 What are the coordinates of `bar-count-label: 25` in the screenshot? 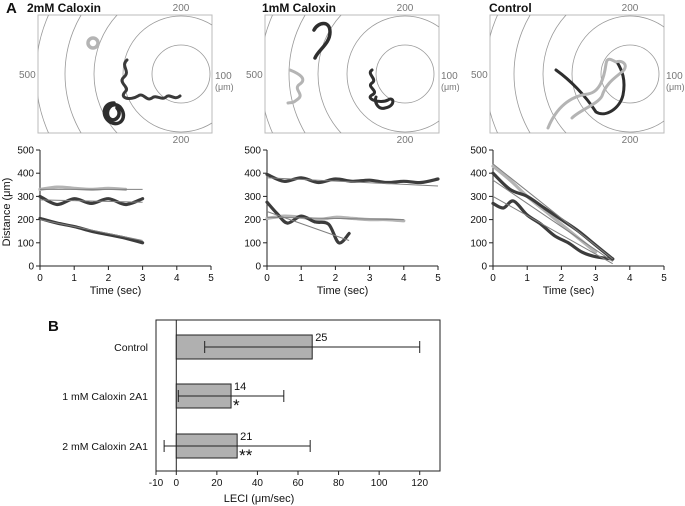 It's located at (321, 338).